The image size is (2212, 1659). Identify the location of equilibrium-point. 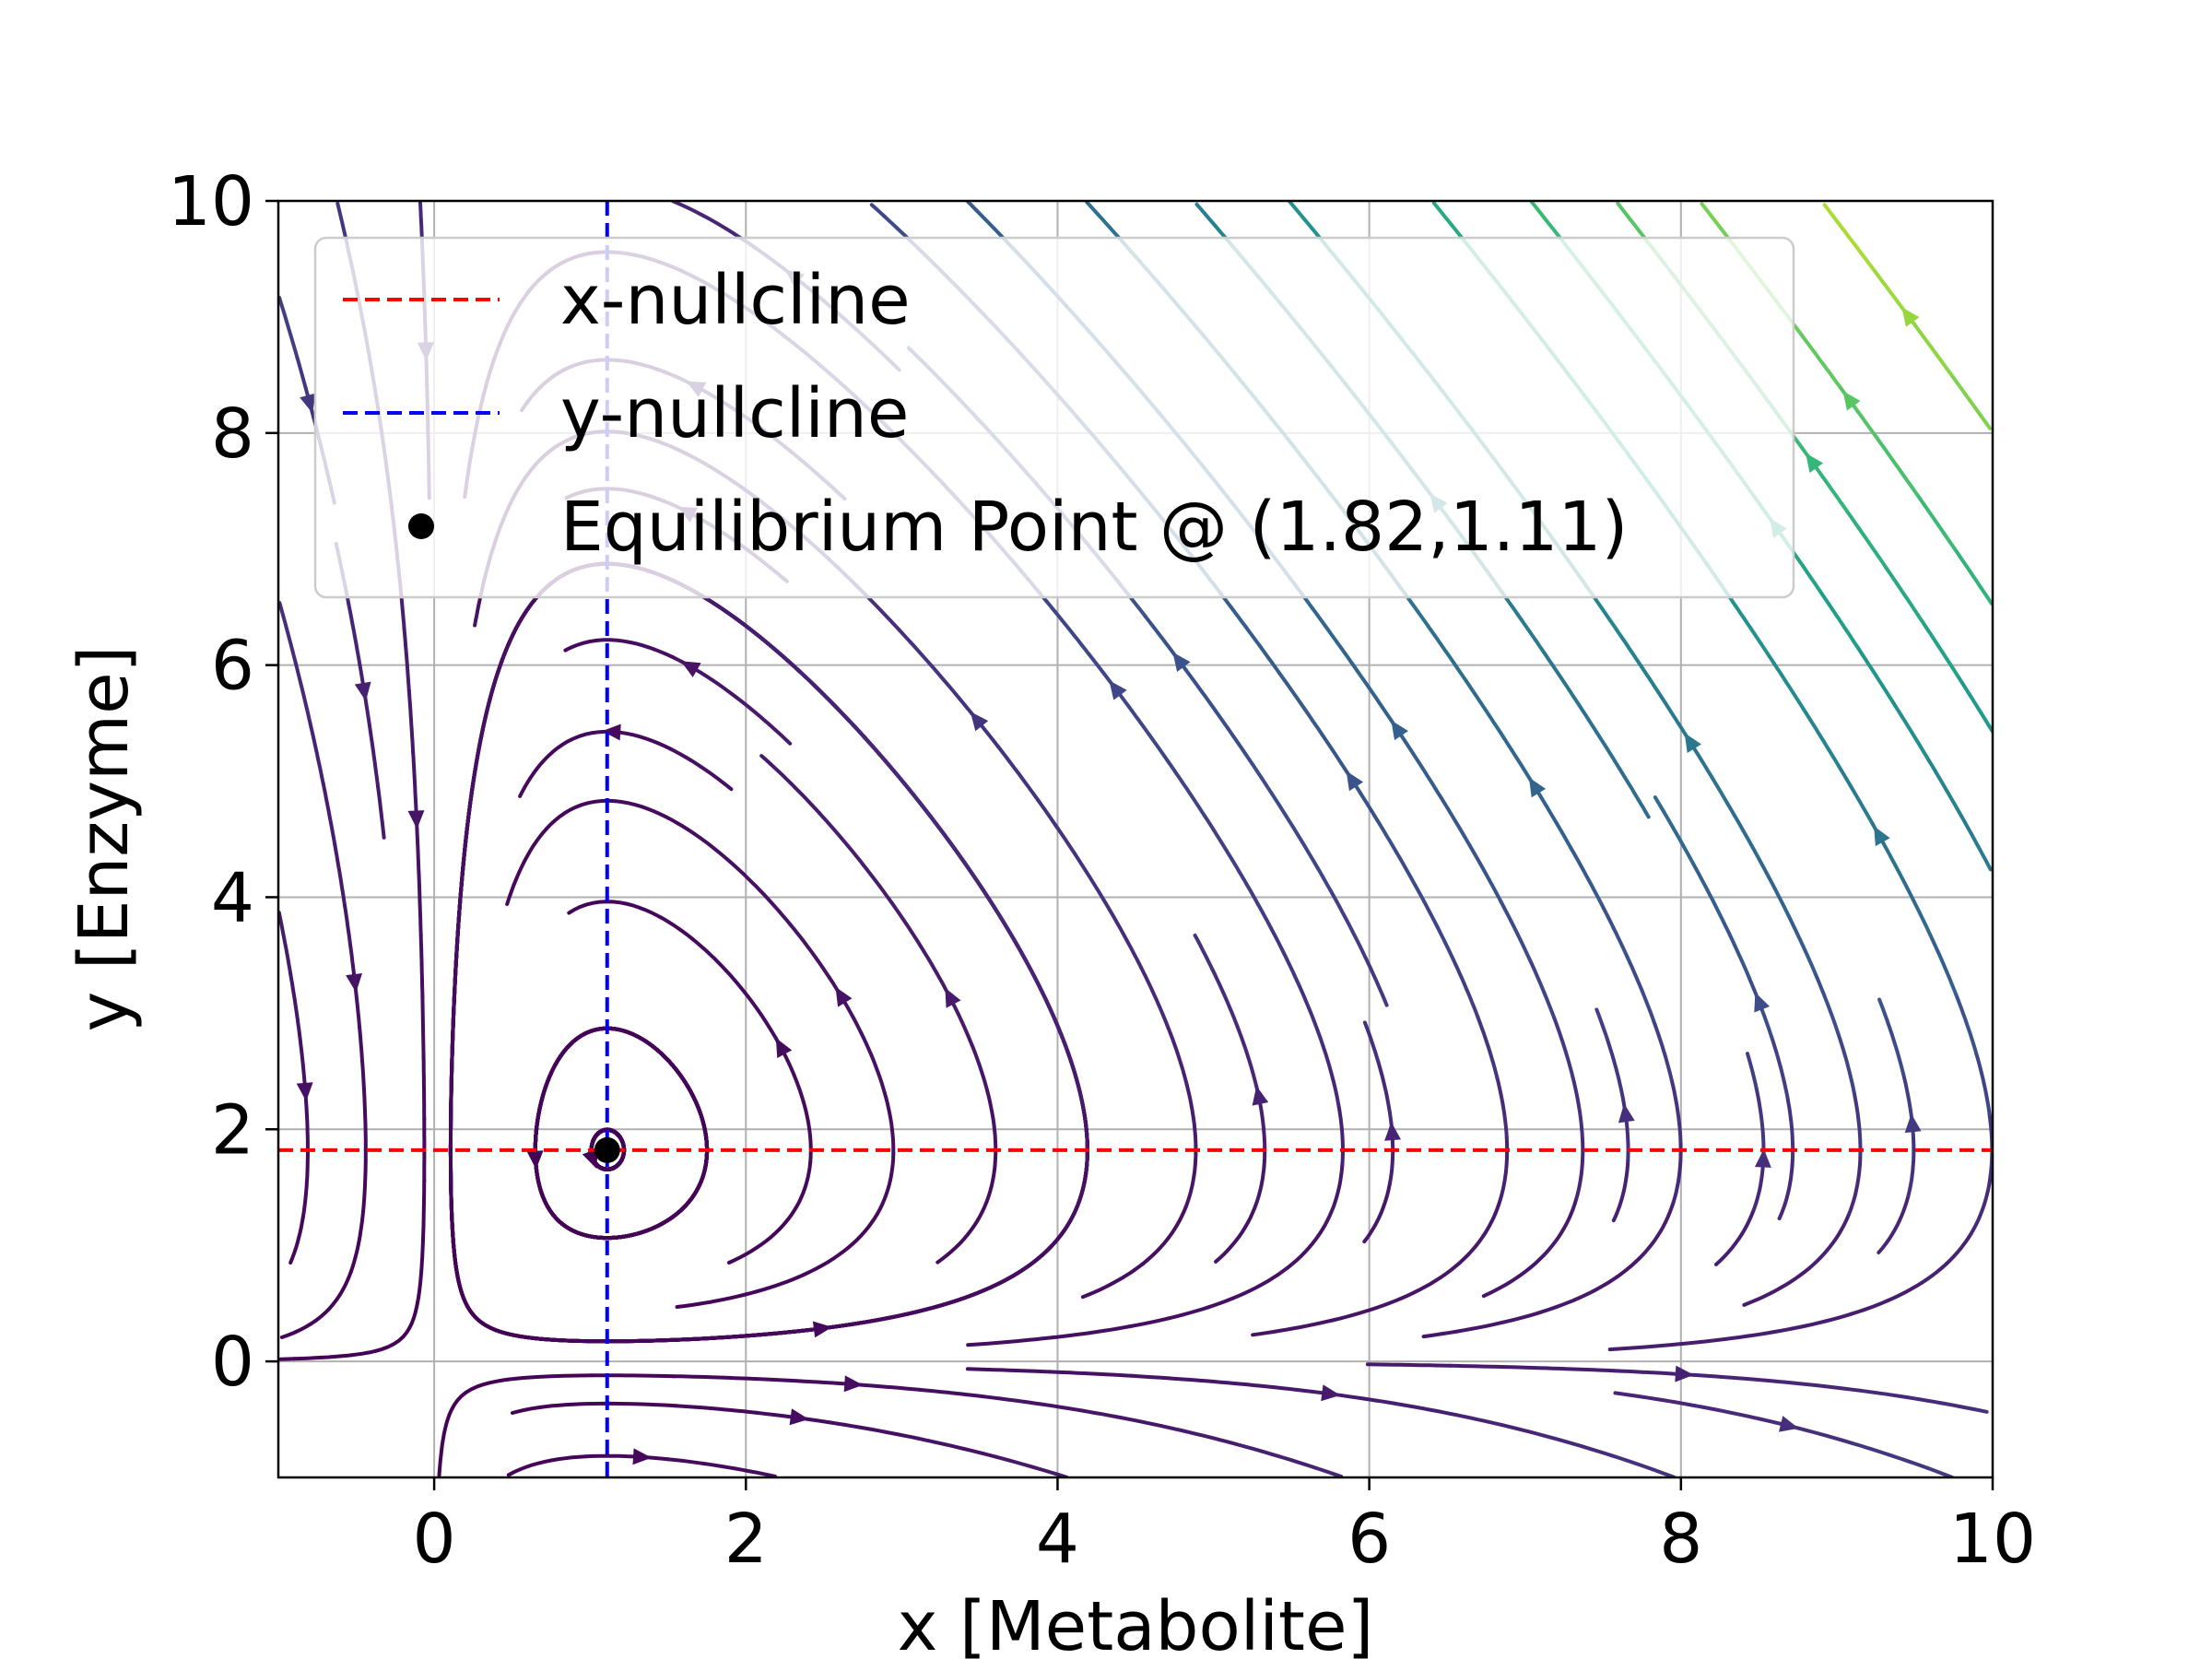
(607, 1149).